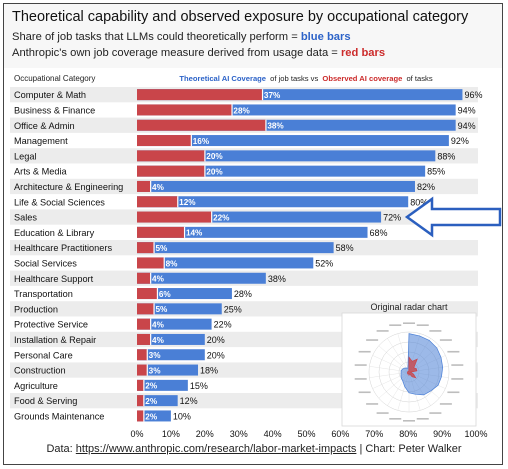 The image size is (508, 469). Describe the element at coordinates (161, 309) in the screenshot. I see `red-bar-label: 5%` at that location.